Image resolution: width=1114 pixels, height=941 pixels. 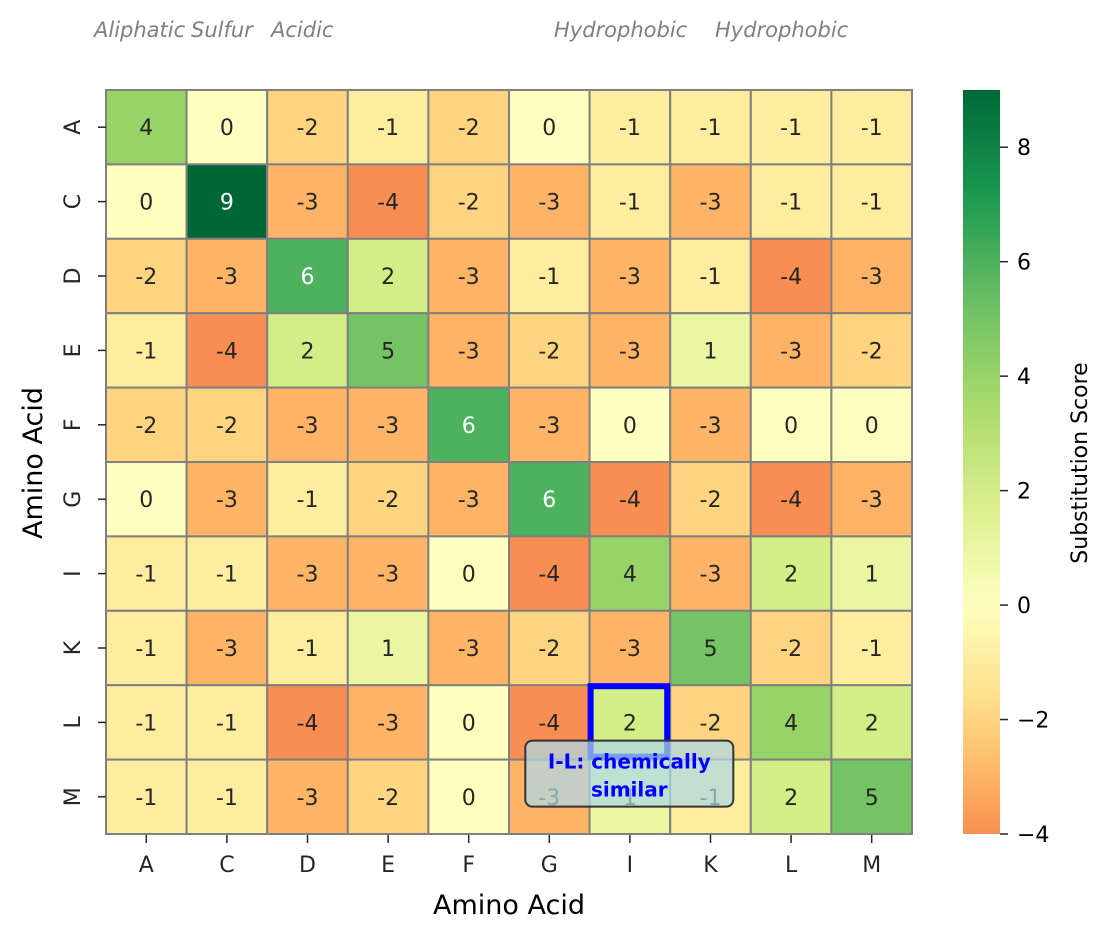 I want to click on colorbar-label: Substitution Score, so click(x=1080, y=462).